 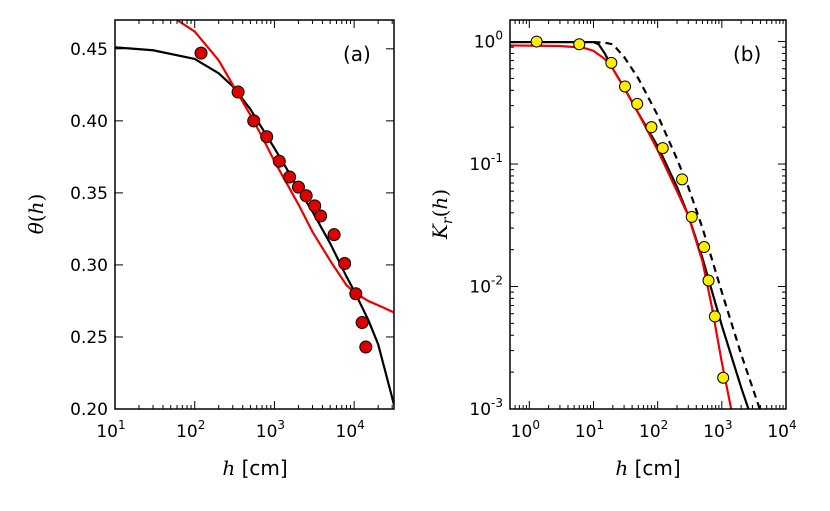 I want to click on panel-a-ytick-label: 0.40, so click(x=89, y=122).